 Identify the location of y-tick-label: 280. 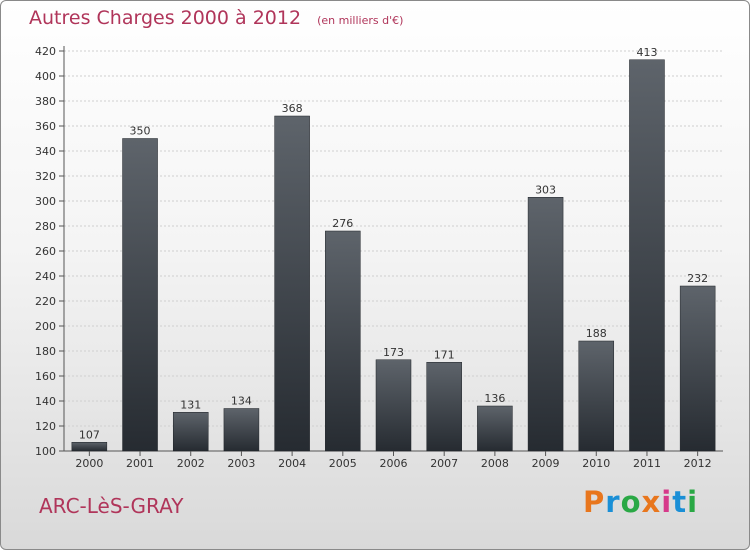
(45, 226).